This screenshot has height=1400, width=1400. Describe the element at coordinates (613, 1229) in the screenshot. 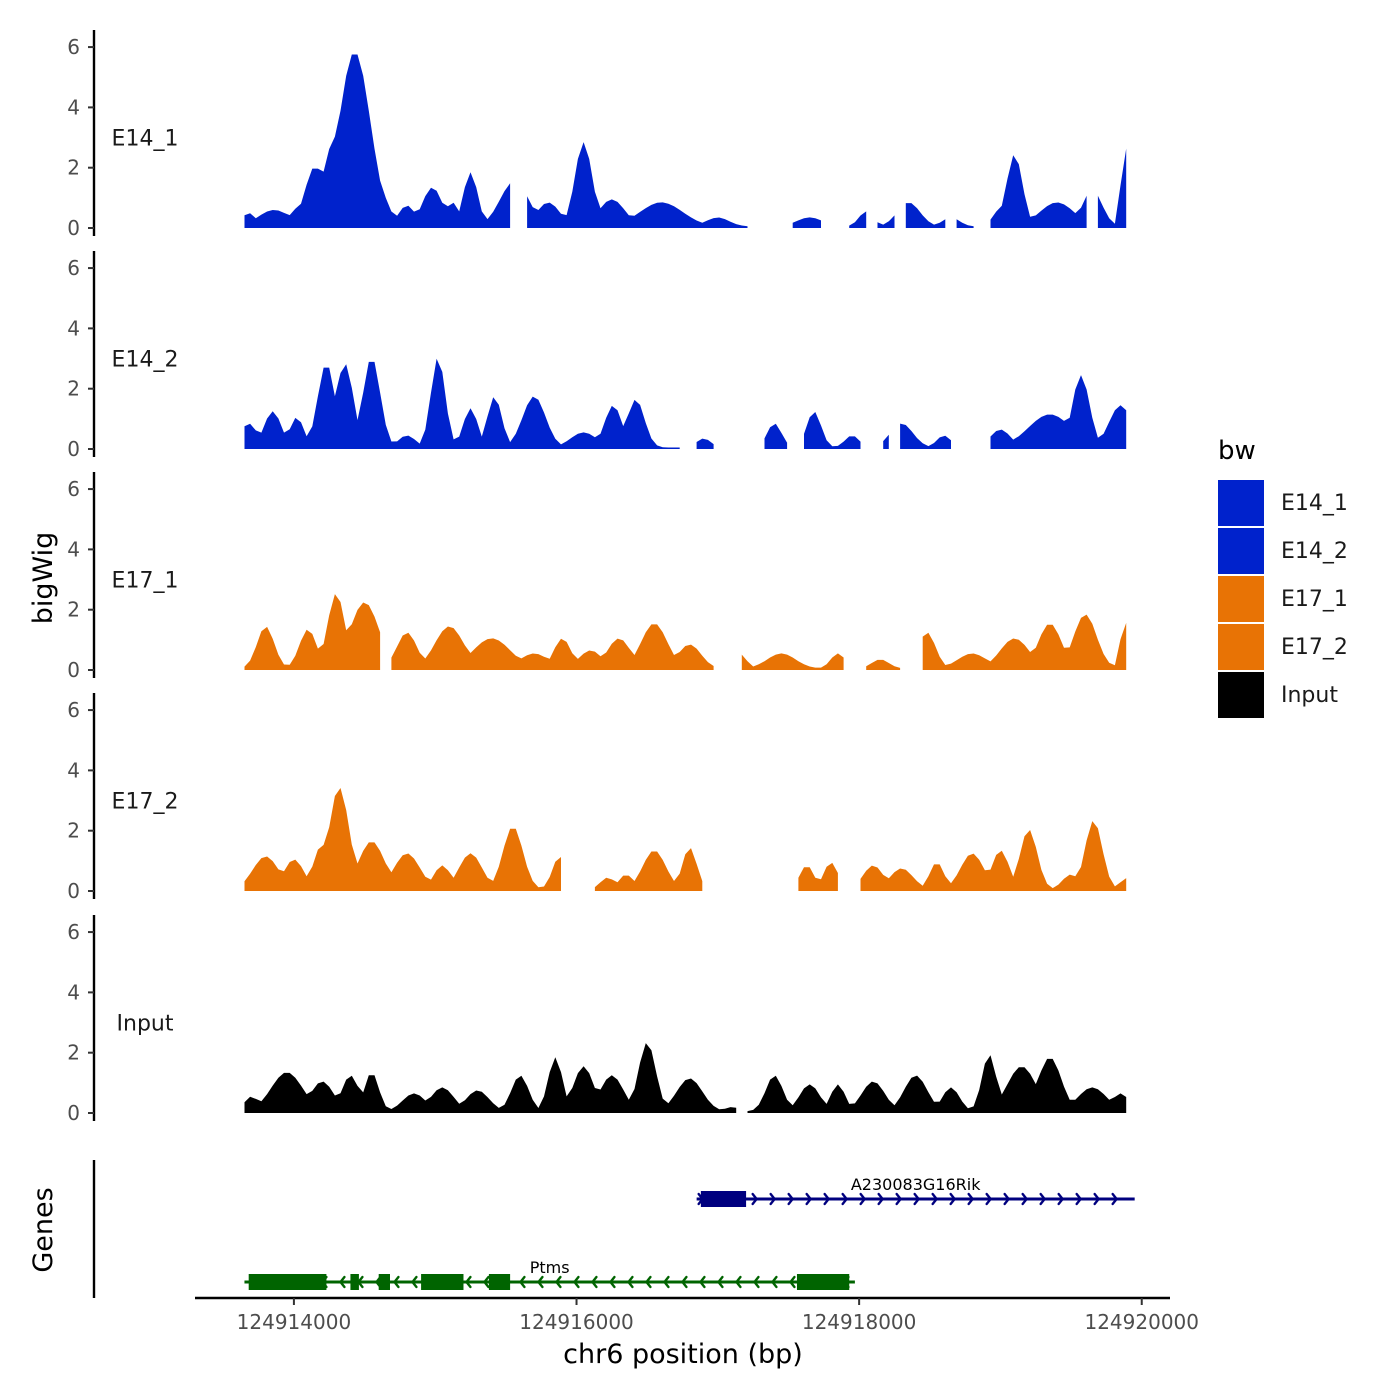

I see `genes-panel: A230083G16Rik Ptms` at that location.